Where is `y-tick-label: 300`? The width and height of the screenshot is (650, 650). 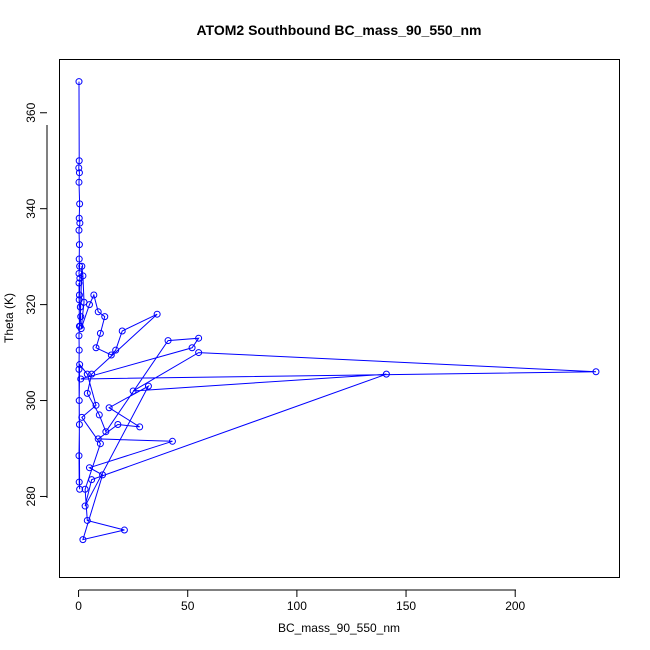
y-tick-label: 300 is located at coordinates (31, 400).